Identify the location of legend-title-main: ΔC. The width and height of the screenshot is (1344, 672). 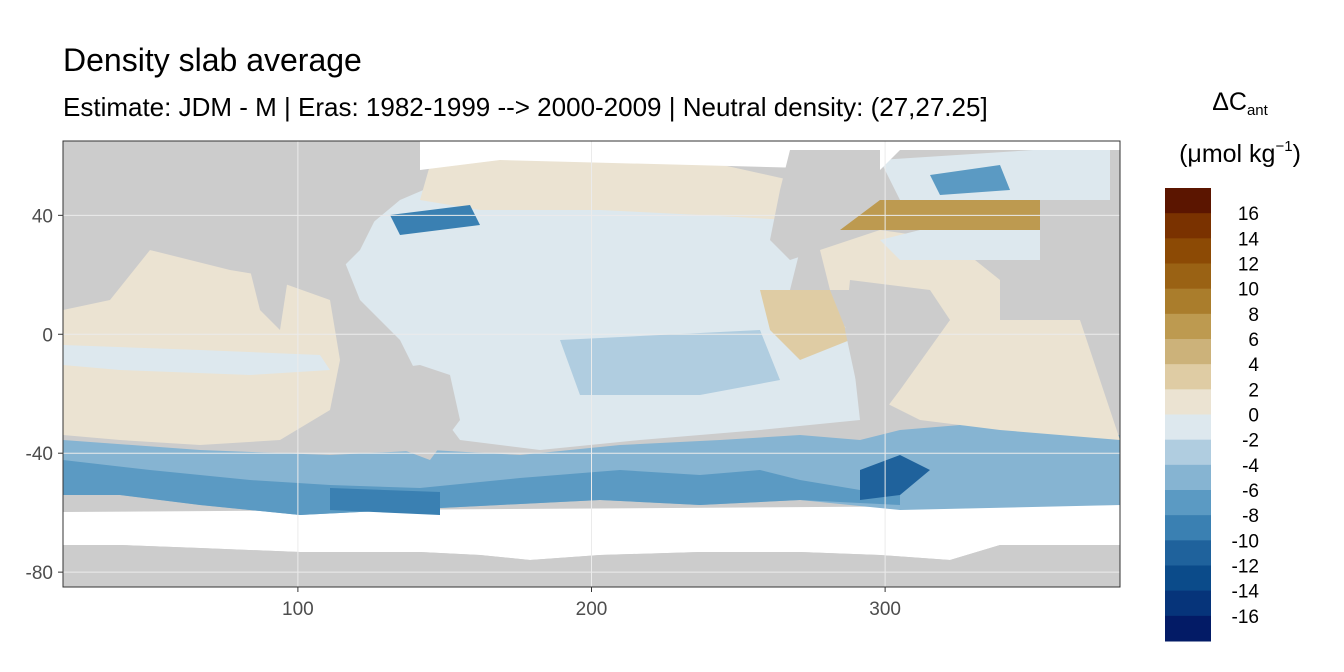
(1229, 102).